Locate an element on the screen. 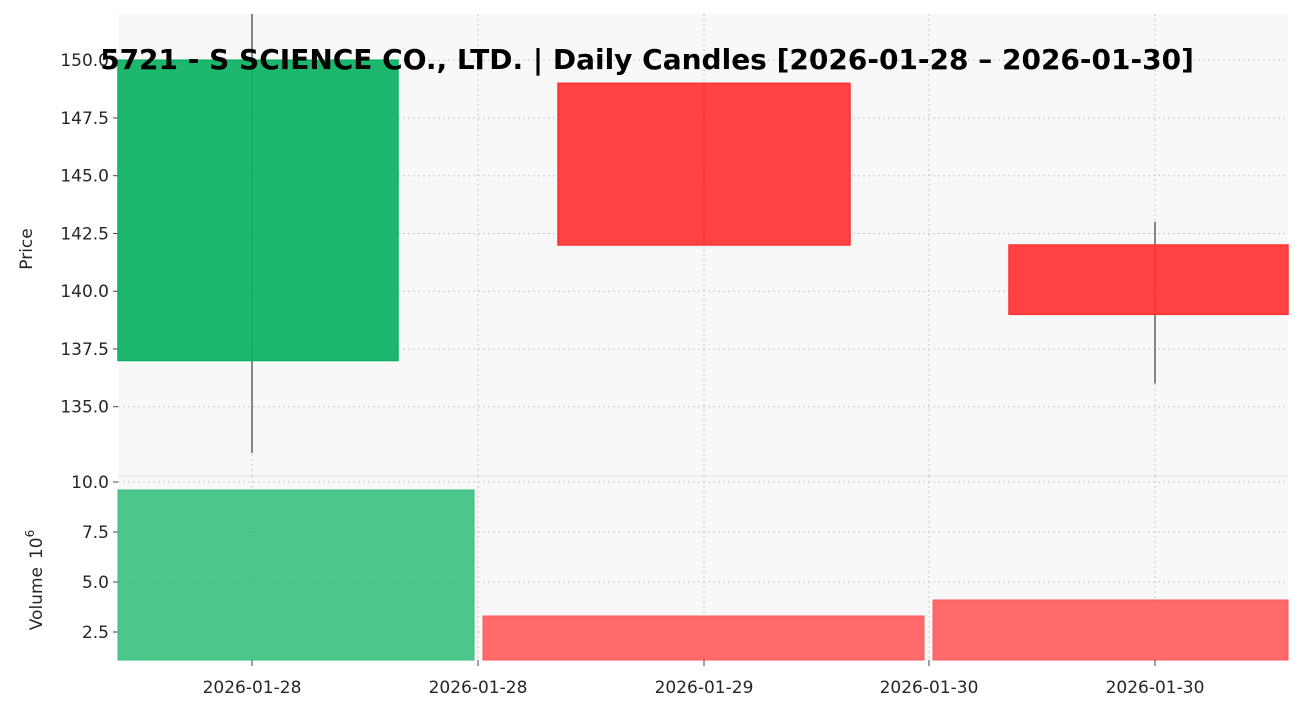 The height and width of the screenshot is (711, 1304). volume-tick-label: 7.5 is located at coordinates (95, 533).